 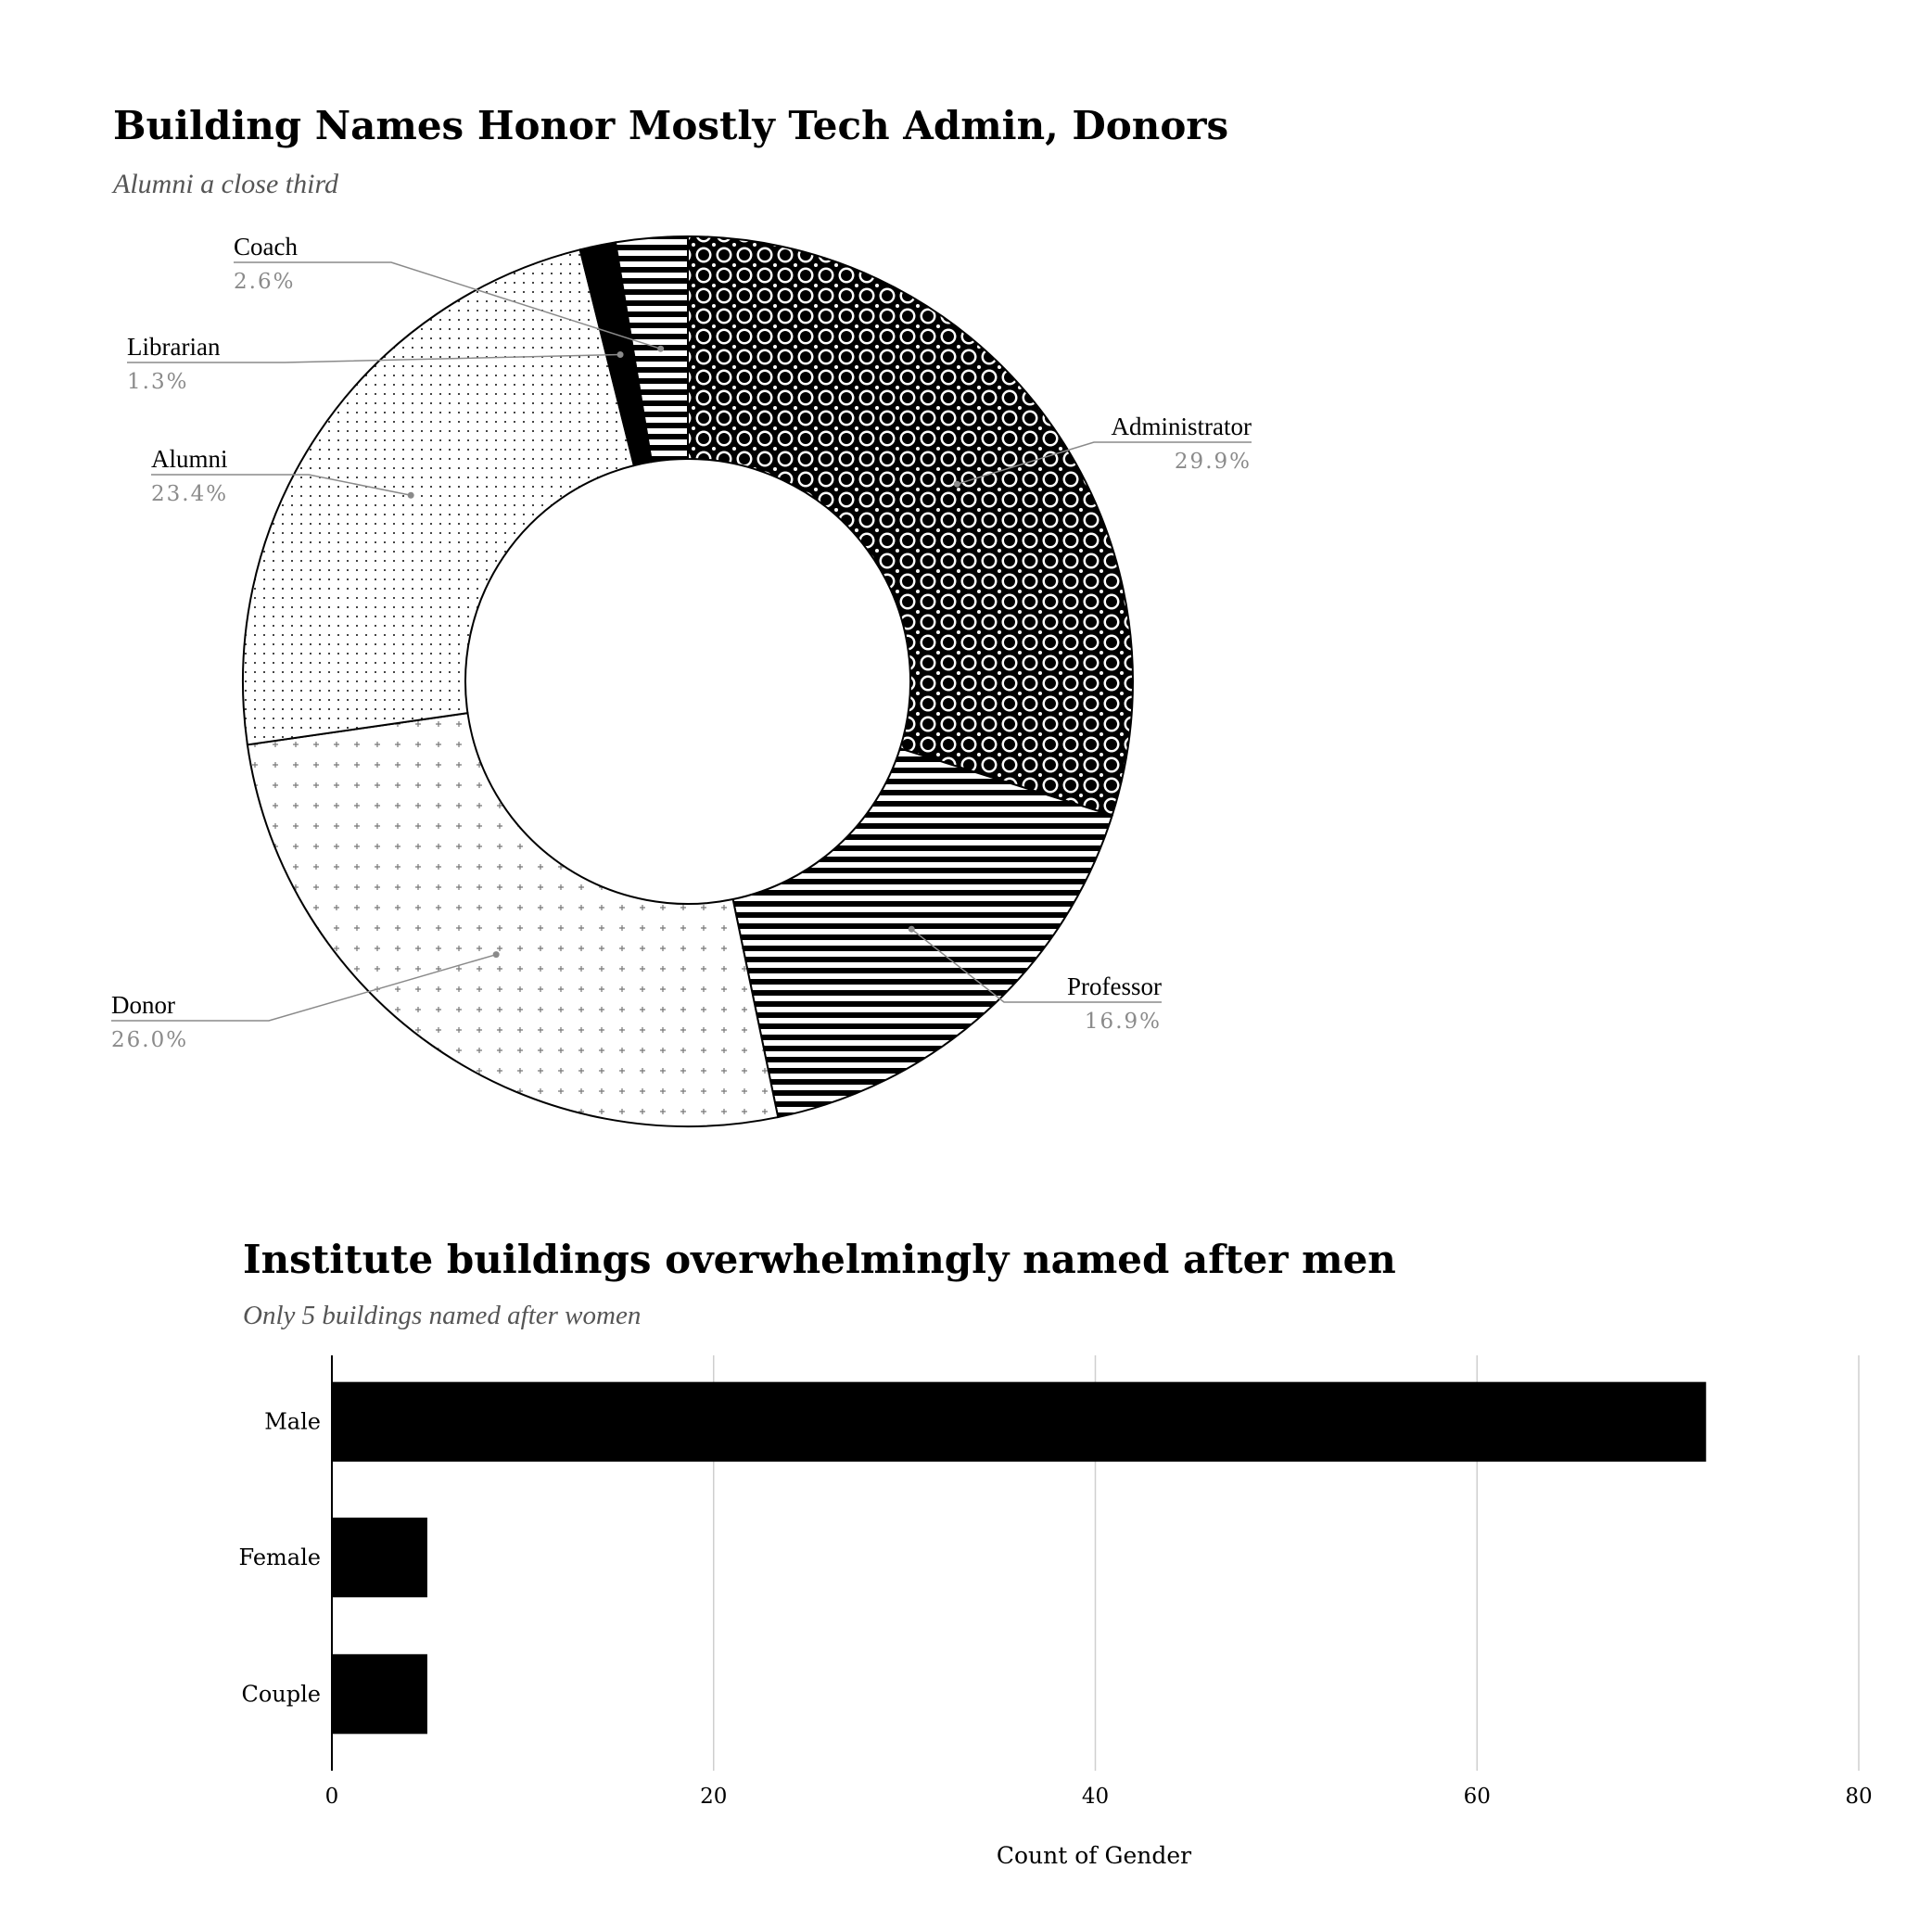 I want to click on donut-leader-dot-alumni, so click(x=410, y=495).